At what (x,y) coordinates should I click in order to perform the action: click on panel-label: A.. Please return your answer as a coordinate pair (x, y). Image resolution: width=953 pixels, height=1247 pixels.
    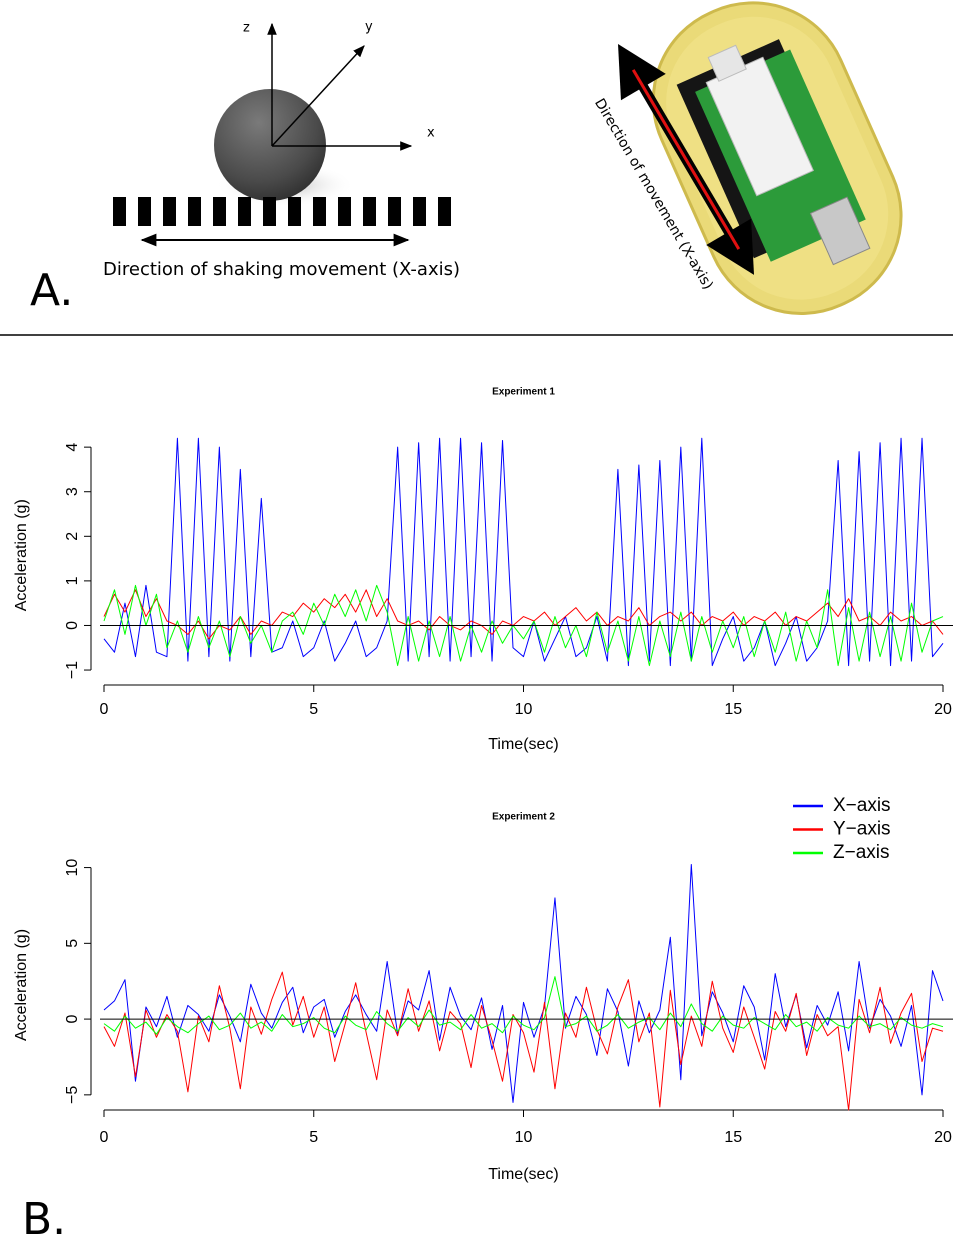
    Looking at the image, I should click on (51, 290).